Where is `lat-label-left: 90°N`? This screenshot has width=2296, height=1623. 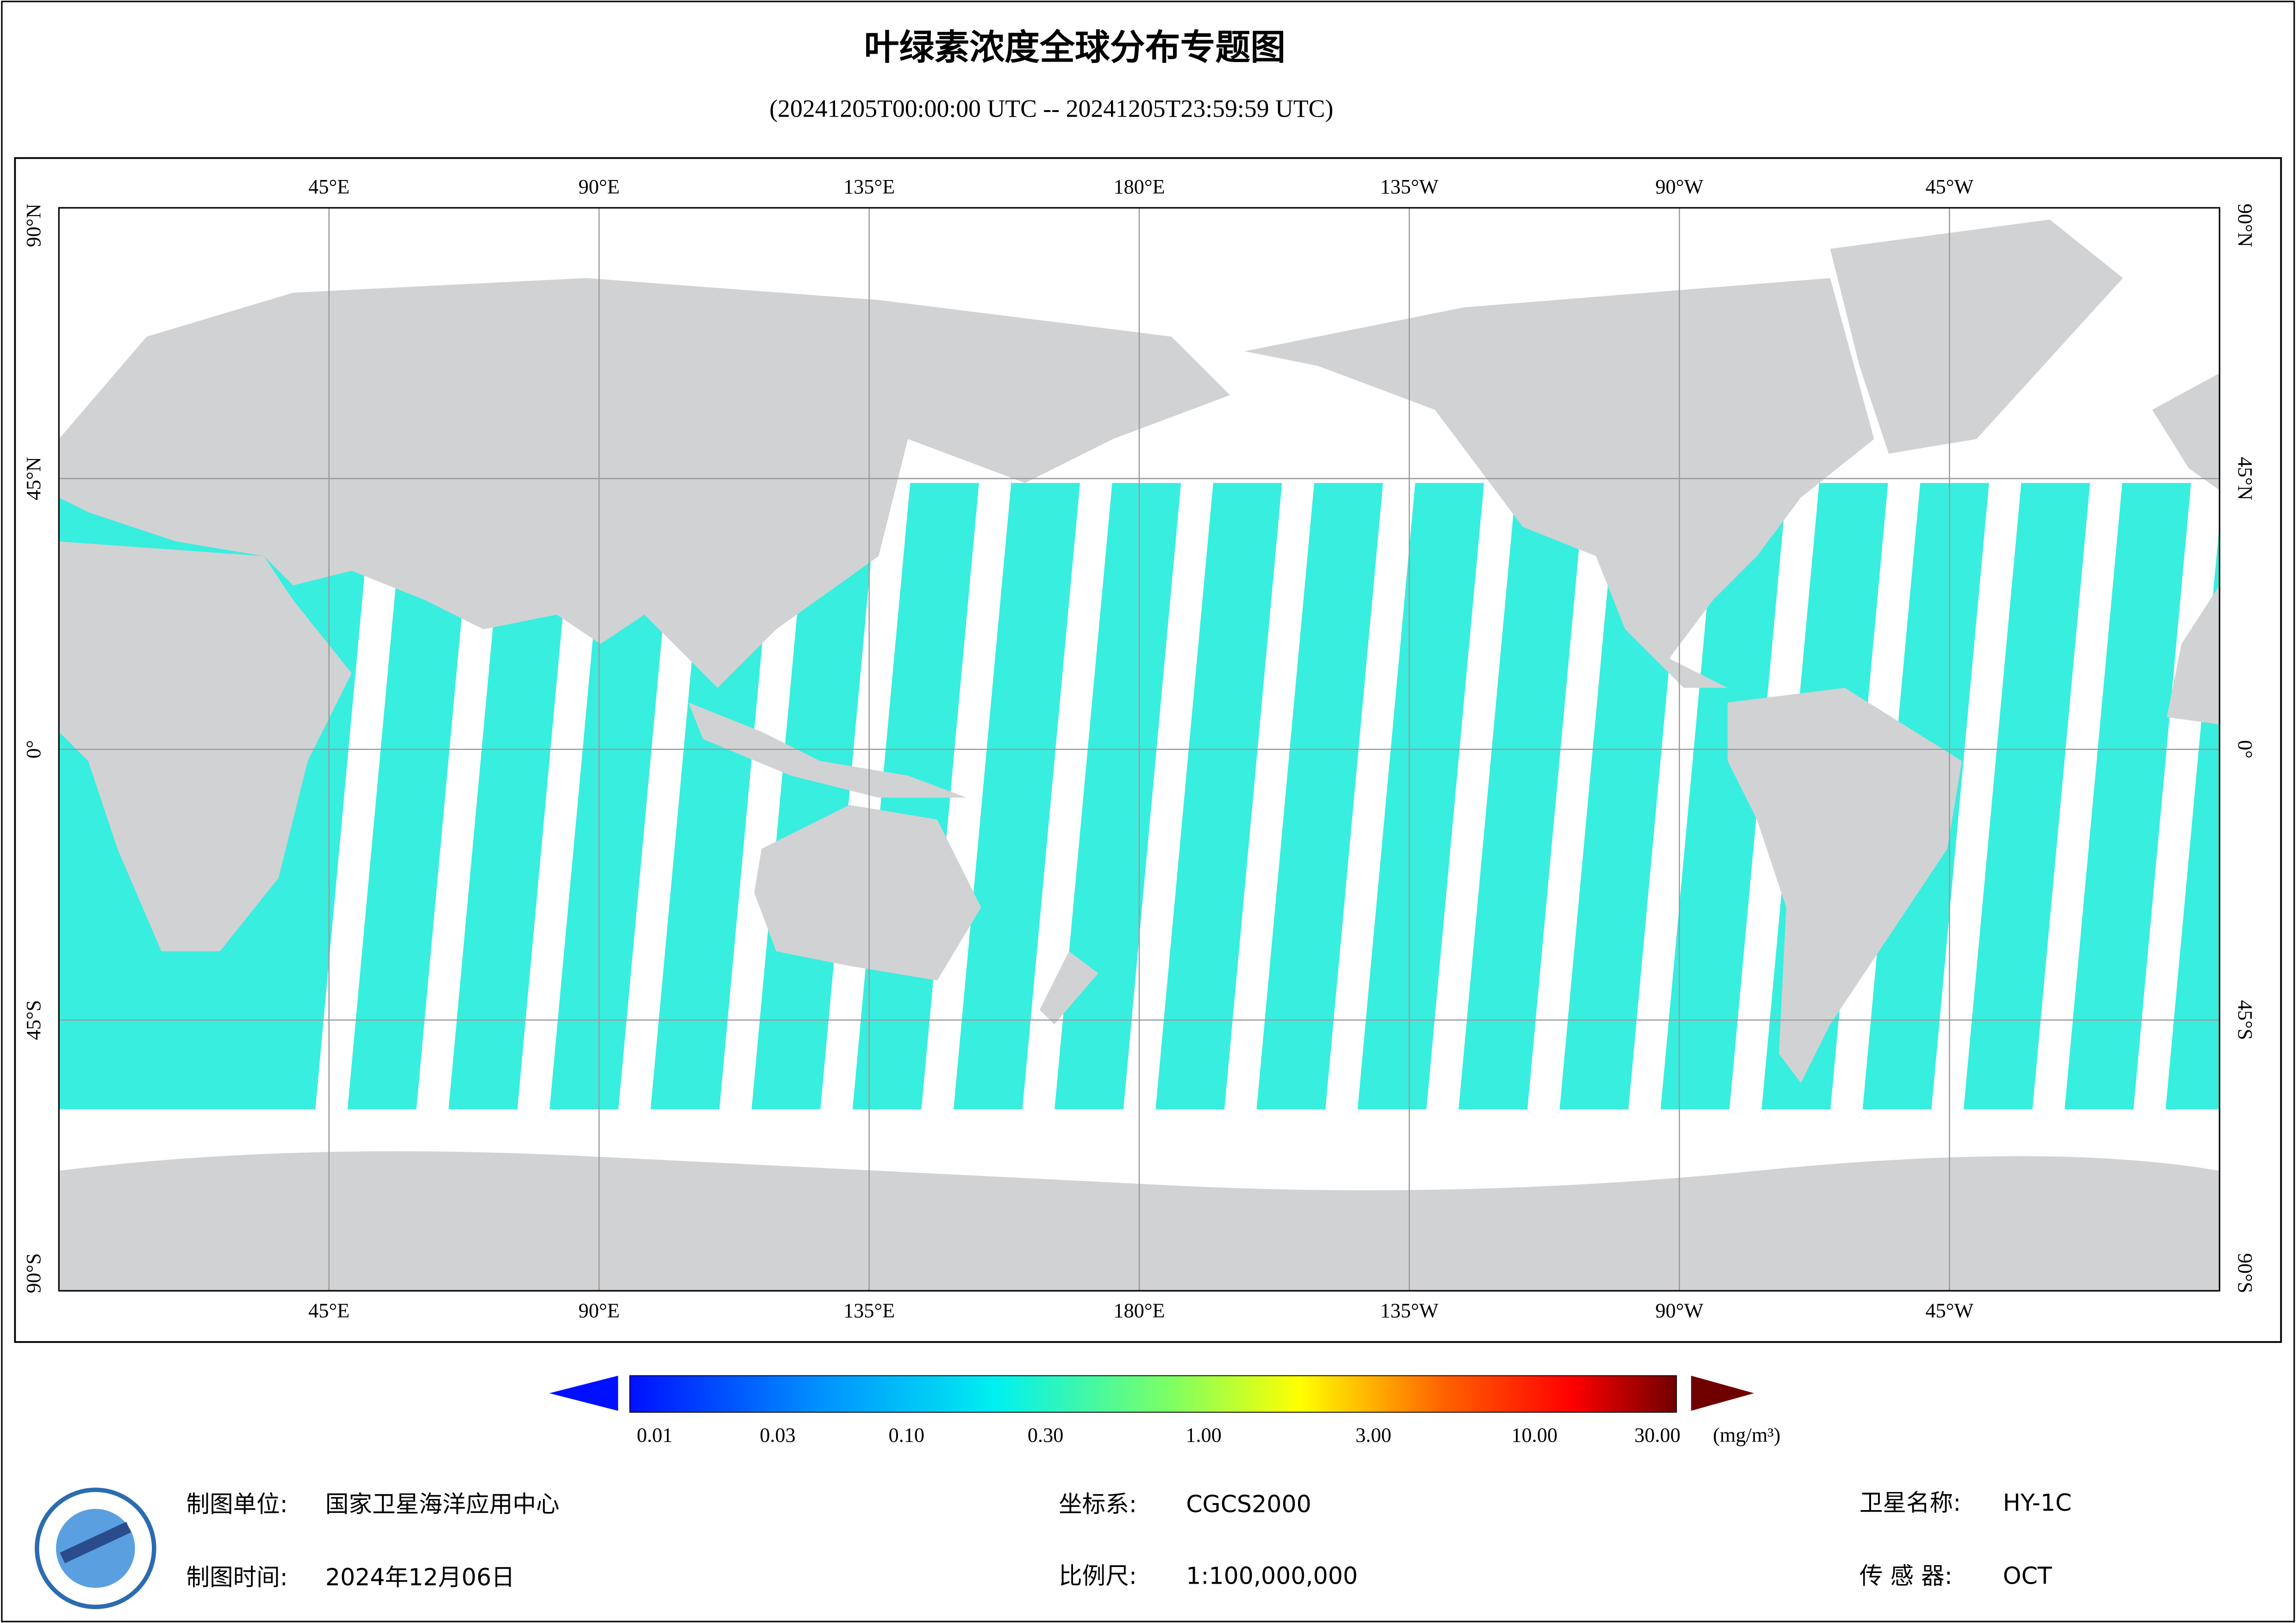 lat-label-left: 90°N is located at coordinates (33, 225).